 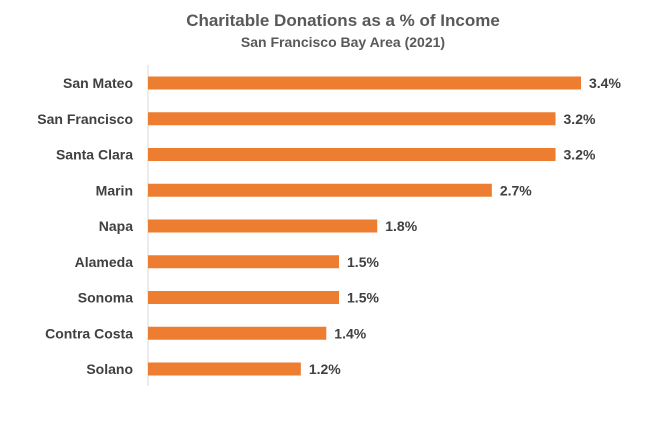 I want to click on category-label: Napa, so click(x=116, y=226).